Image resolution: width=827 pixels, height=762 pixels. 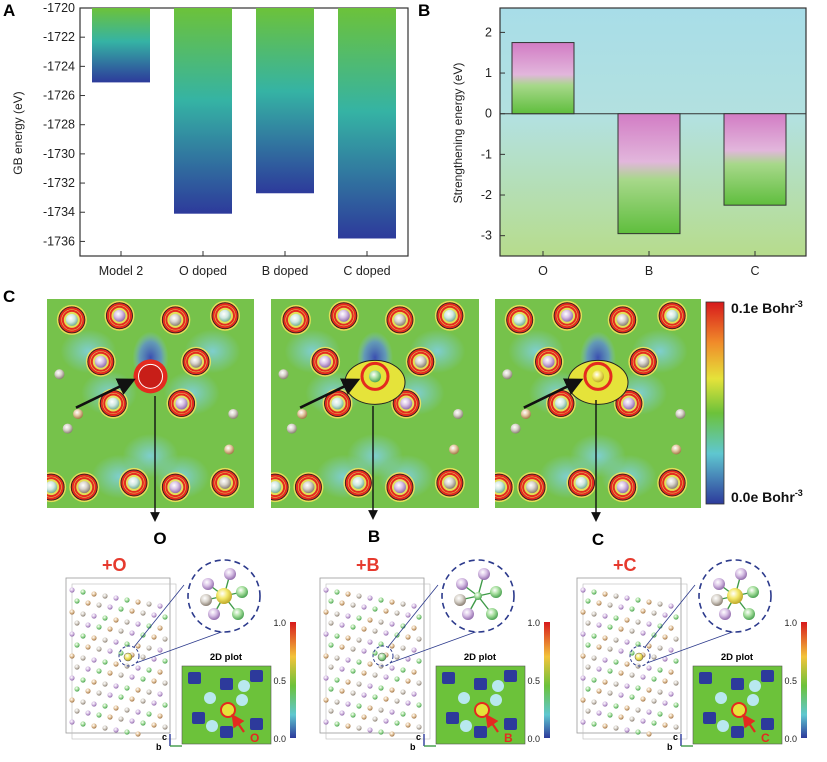 I want to click on colorbar-min-label: 0.0e Bohr-3, so click(x=767, y=496).